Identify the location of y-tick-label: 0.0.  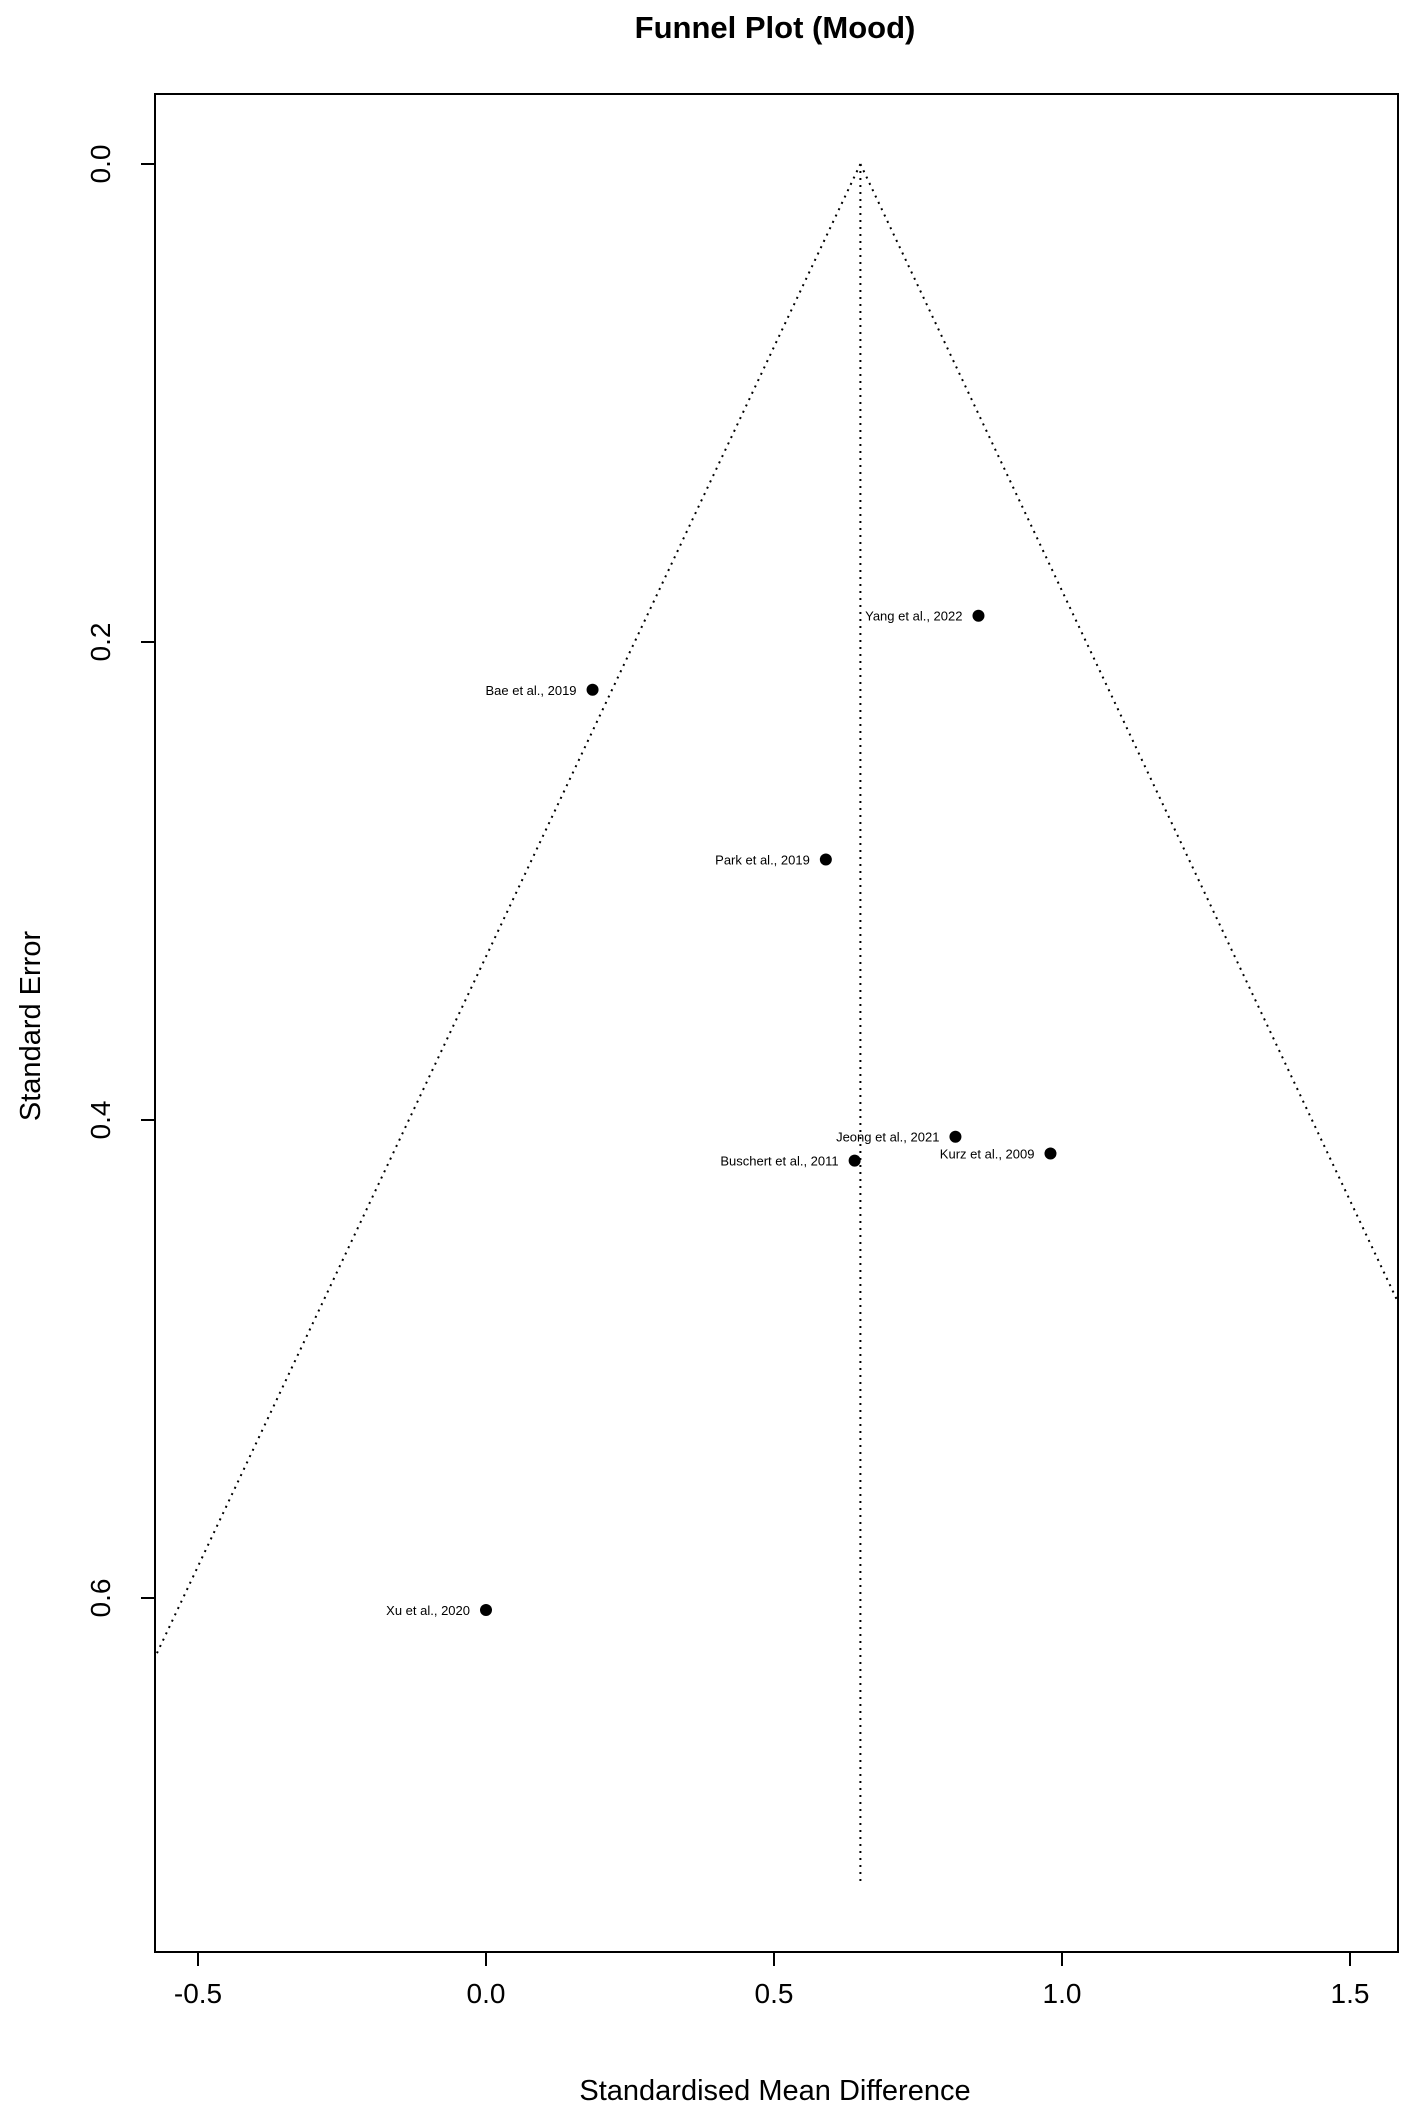
(100, 164).